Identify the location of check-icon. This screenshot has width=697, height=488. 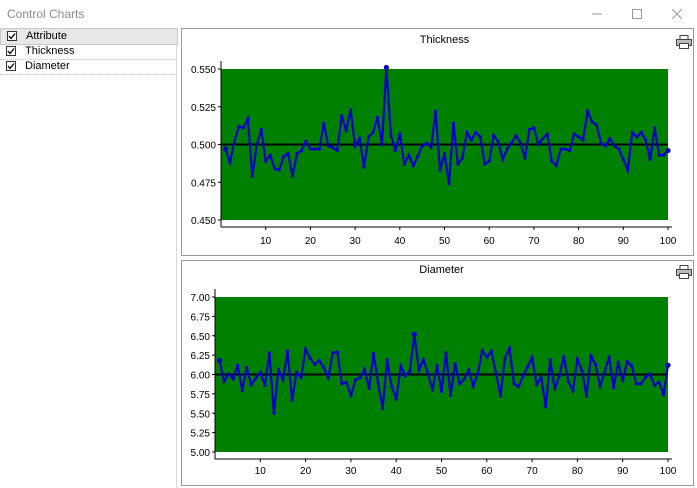
(11, 51).